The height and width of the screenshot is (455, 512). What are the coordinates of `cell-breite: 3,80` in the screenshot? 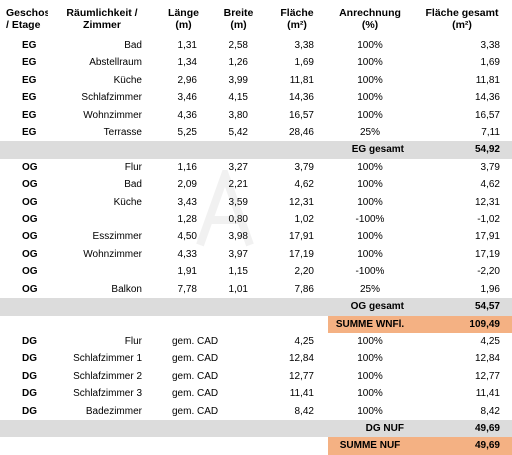 It's located at (238, 115).